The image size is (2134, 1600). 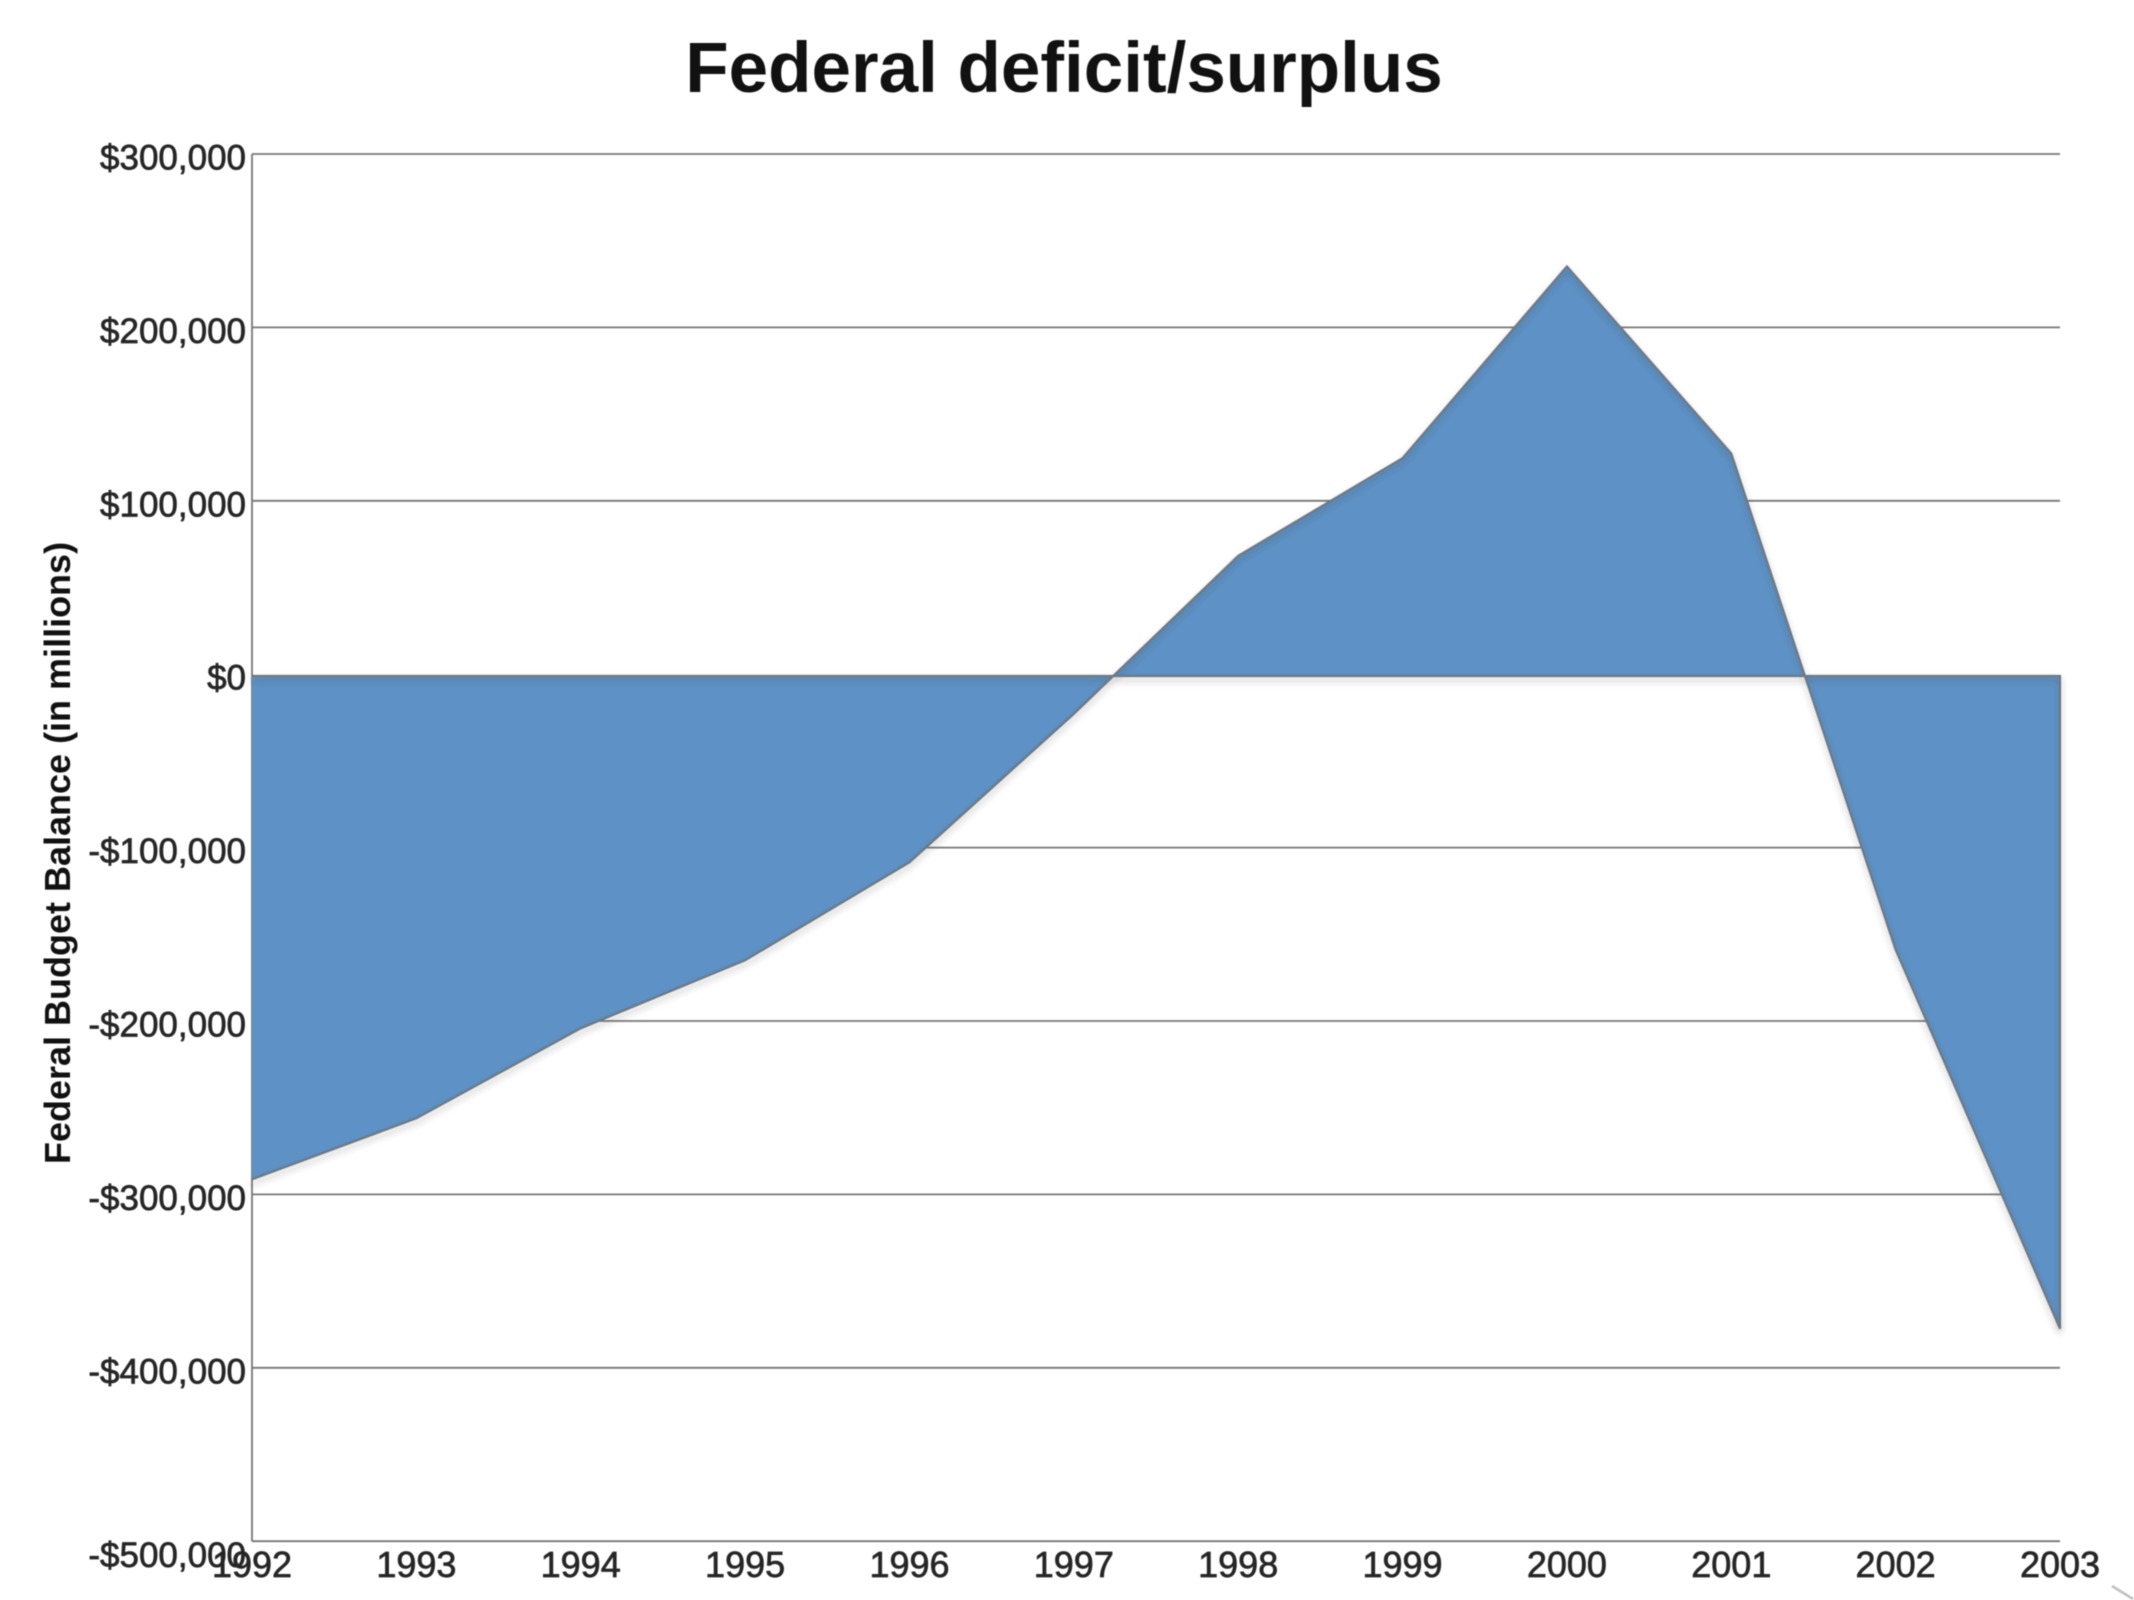 I want to click on svg-text: $0, so click(x=226, y=678).